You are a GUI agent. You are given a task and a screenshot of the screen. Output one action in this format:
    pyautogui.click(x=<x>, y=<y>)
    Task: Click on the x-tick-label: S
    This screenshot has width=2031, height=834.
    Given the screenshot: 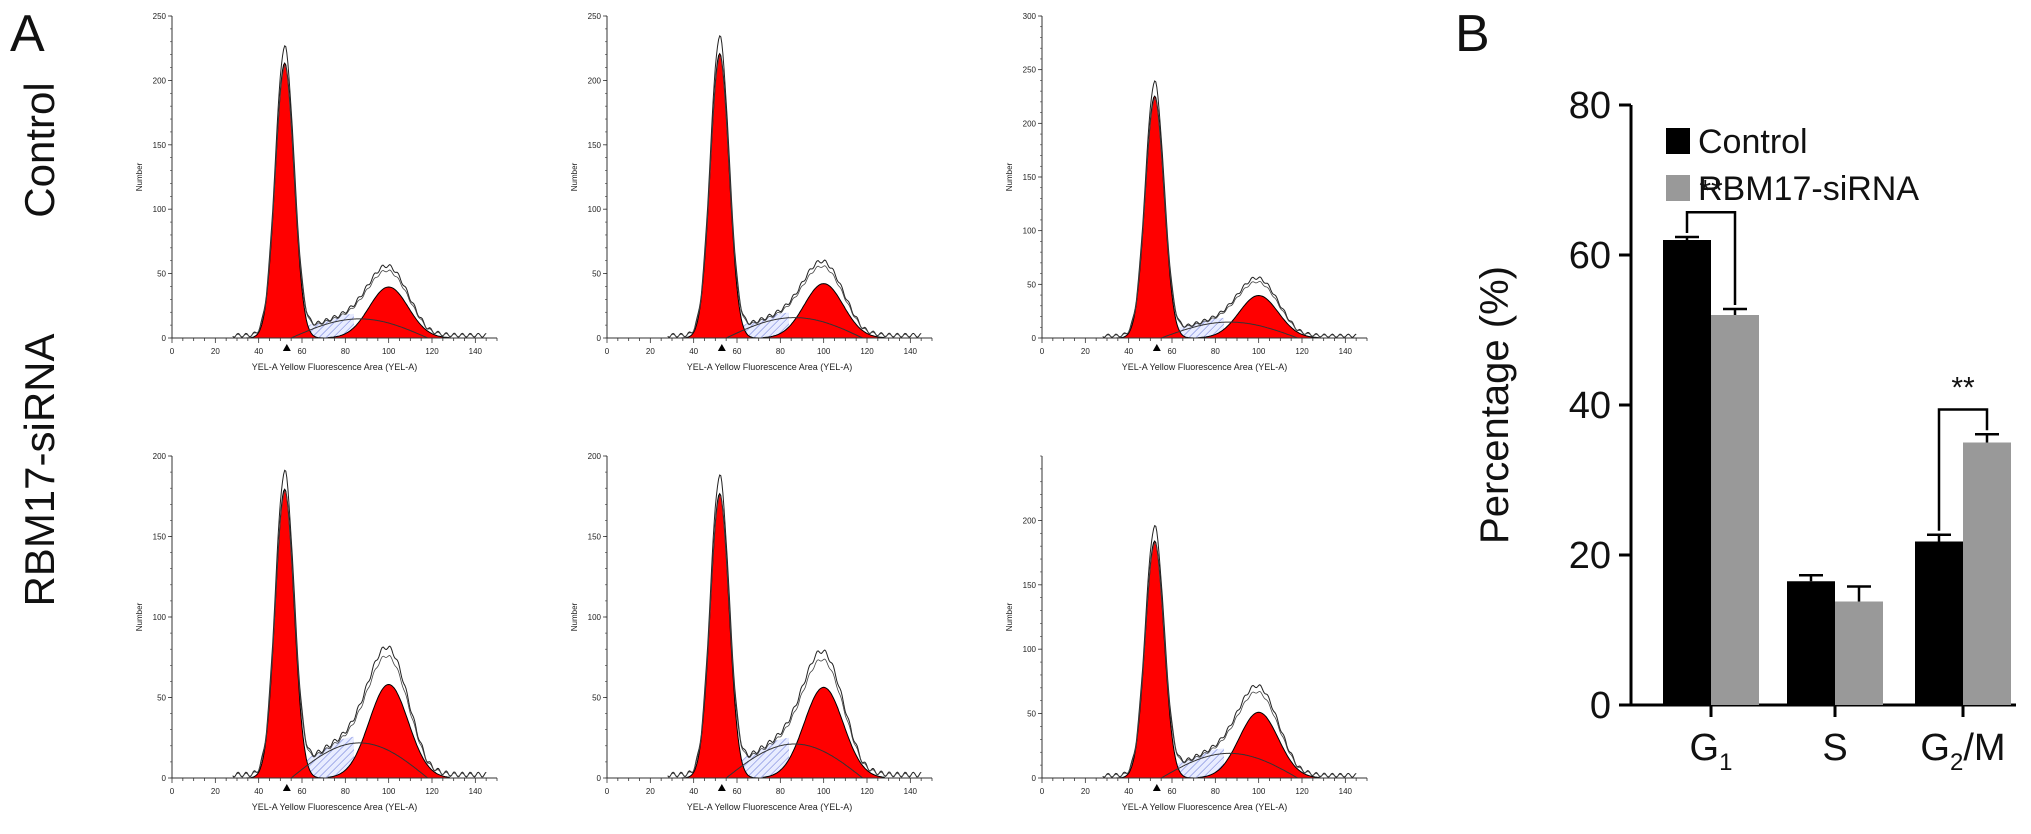 What is the action you would take?
    pyautogui.click(x=1834, y=748)
    